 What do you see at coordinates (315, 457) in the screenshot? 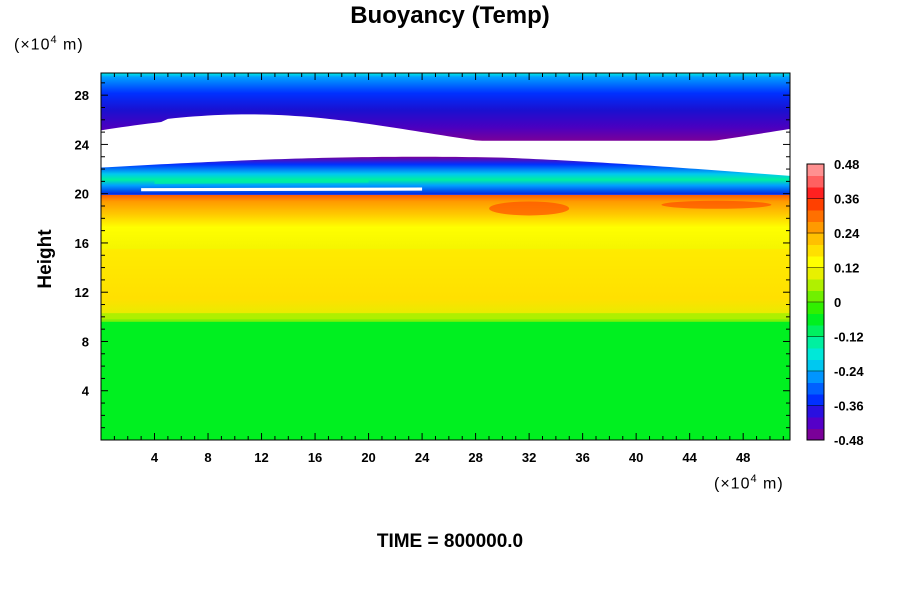
I see `x-tick-label: 16` at bounding box center [315, 457].